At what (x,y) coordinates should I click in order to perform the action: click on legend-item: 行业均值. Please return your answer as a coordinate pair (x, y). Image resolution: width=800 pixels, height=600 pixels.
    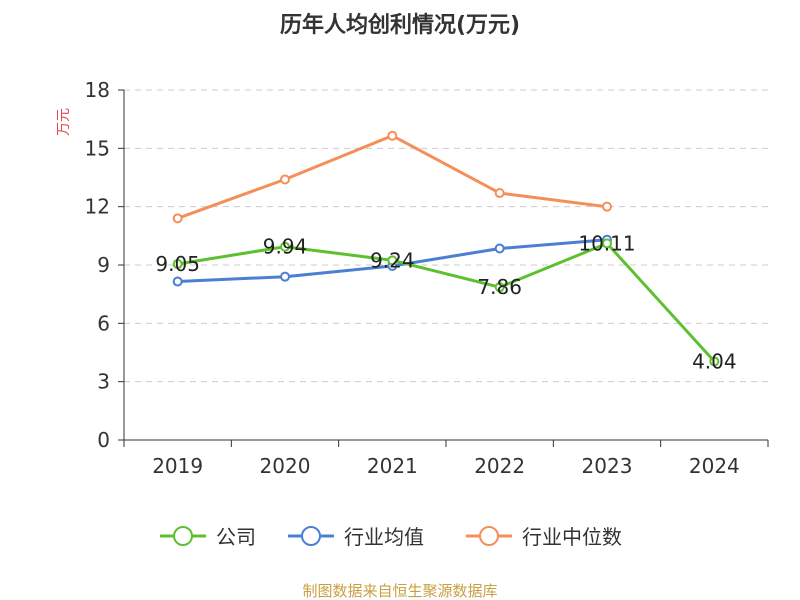
    Looking at the image, I should click on (356, 537).